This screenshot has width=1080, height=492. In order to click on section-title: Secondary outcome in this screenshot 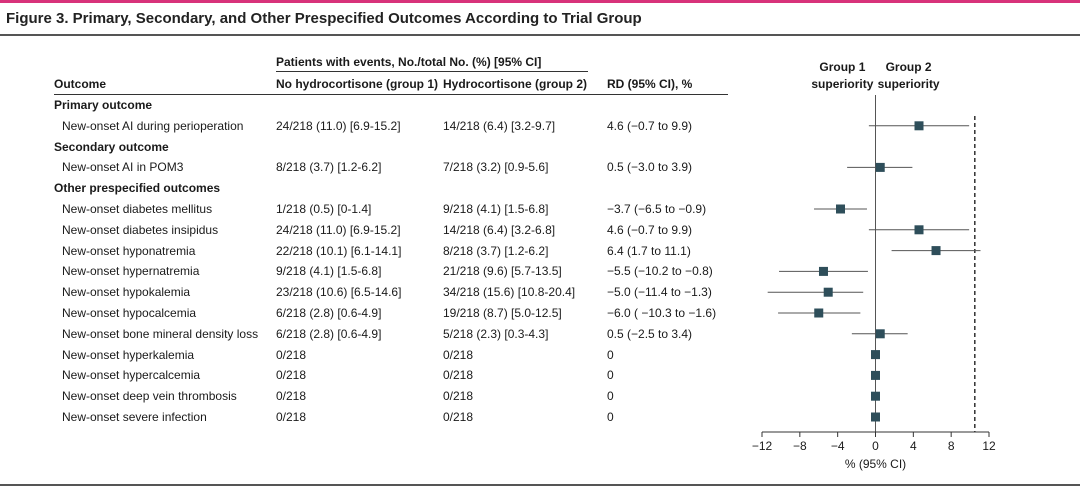, I will do `click(111, 146)`.